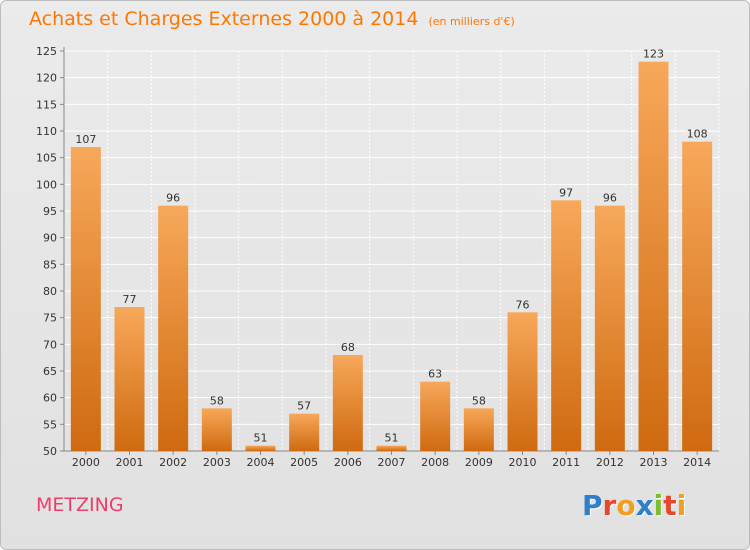 This screenshot has height=550, width=750. What do you see at coordinates (130, 462) in the screenshot?
I see `x-tick-label: 2001` at bounding box center [130, 462].